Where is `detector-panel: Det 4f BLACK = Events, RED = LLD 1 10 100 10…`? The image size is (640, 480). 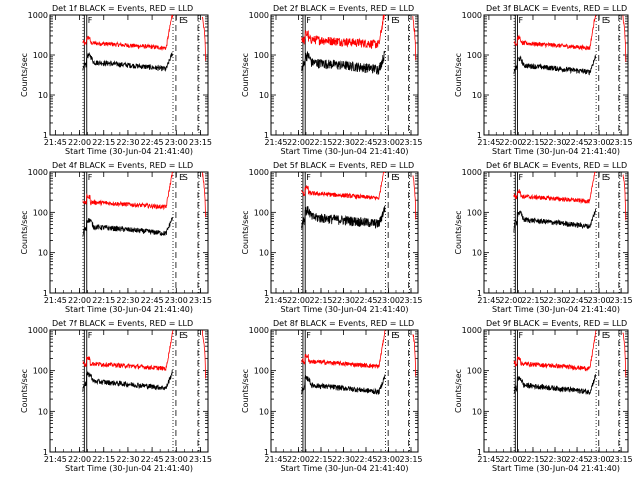 detector-panel: Det 4f BLACK = Events, RED = LLD 1 10 100 10… is located at coordinates (116, 237).